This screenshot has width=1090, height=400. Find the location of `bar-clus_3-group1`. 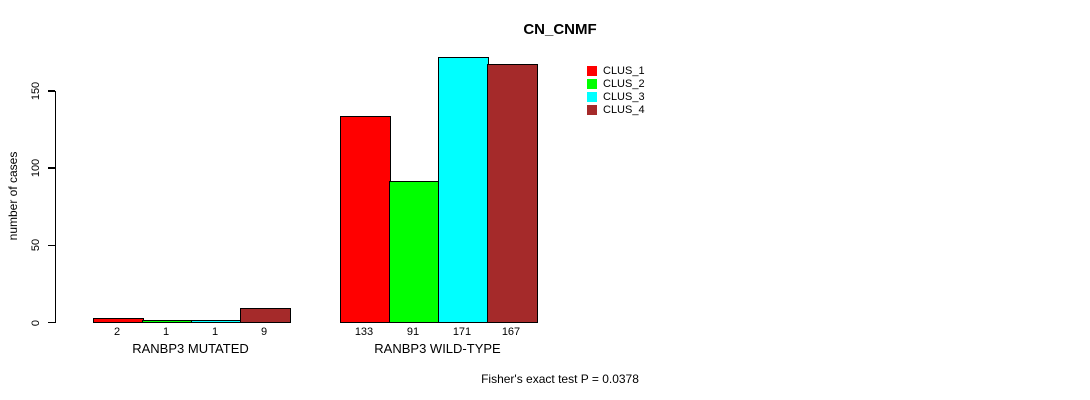

bar-clus_3-group1 is located at coordinates (216, 321).